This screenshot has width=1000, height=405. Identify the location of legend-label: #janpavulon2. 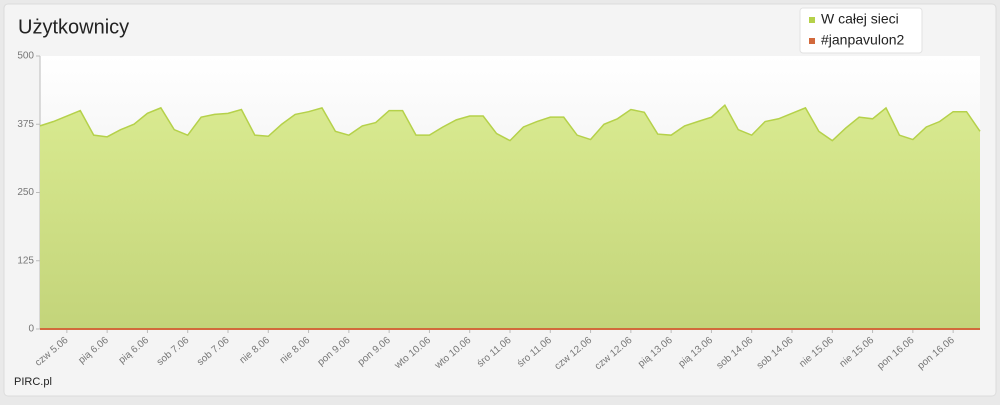
(863, 40).